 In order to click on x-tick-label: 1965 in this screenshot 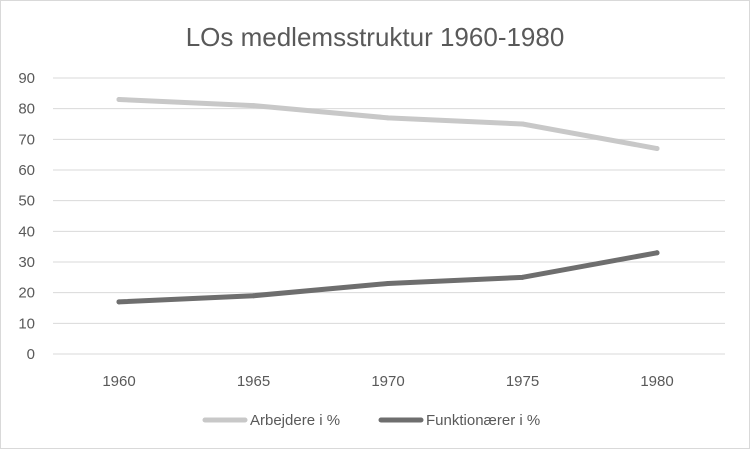, I will do `click(253, 381)`.